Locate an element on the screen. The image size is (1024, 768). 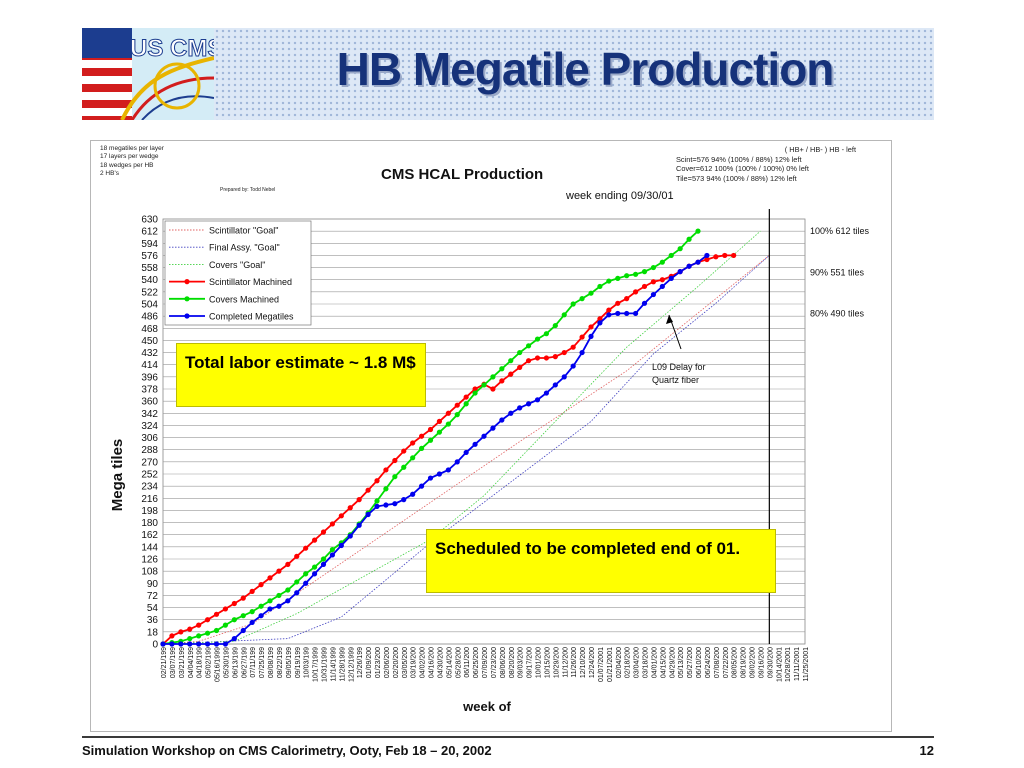
legend-label: Completed Megatiles is located at coordinates (251, 317).